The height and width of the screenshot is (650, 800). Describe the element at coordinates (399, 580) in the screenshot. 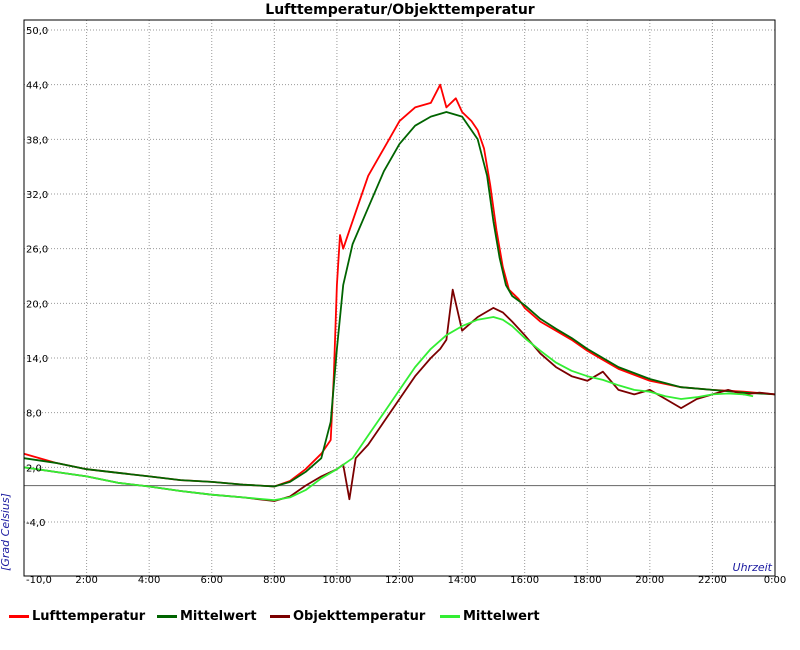

I see `x-tick-label: 12:00` at that location.